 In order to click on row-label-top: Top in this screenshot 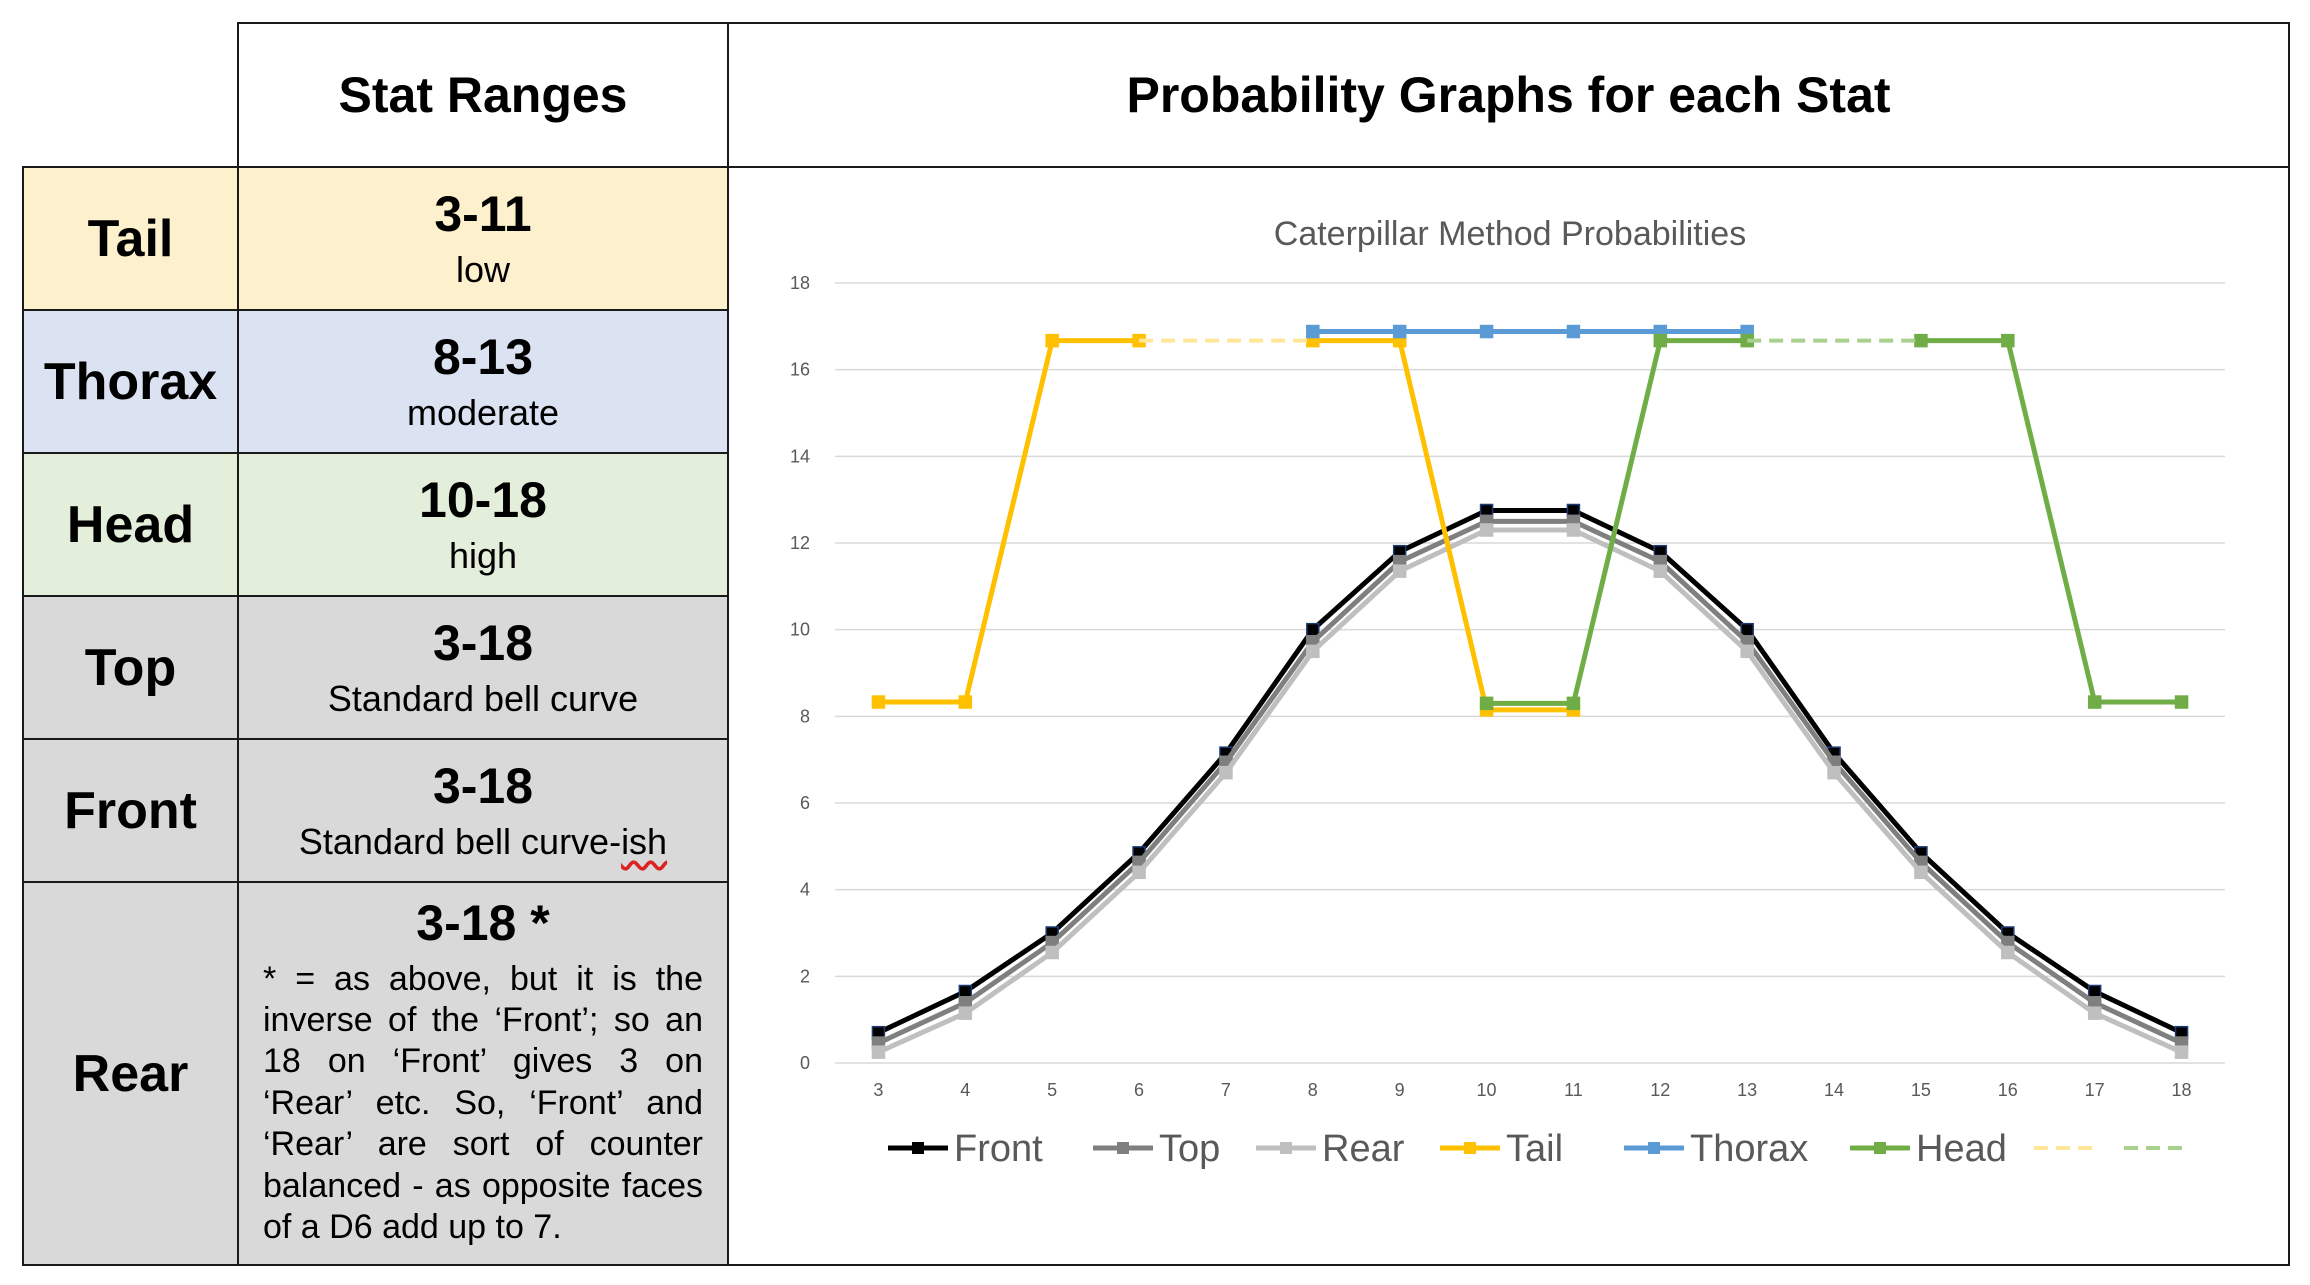, I will do `click(130, 667)`.